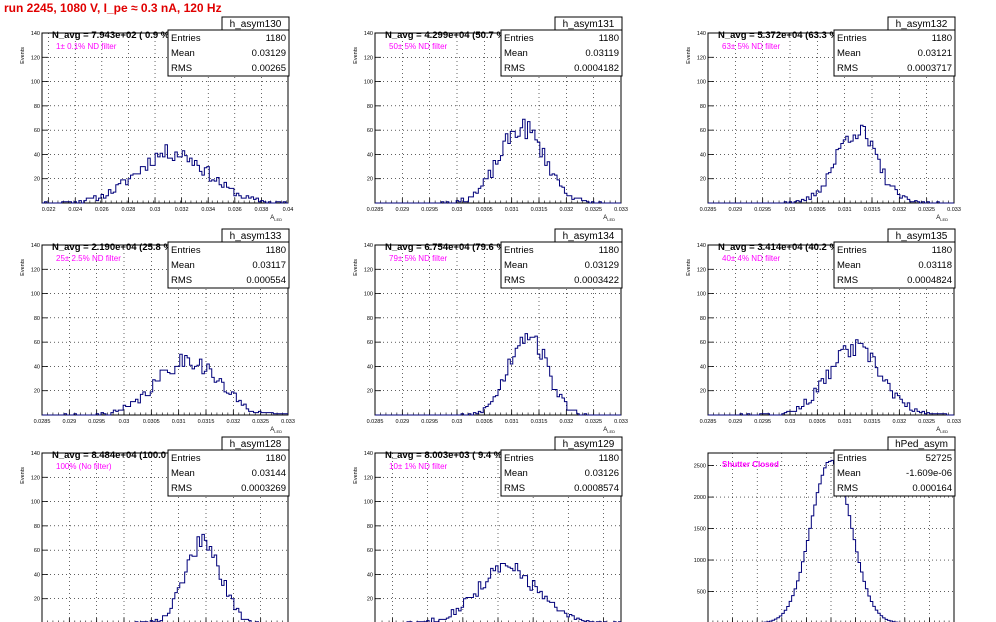 The height and width of the screenshot is (622, 996). What do you see at coordinates (165, 384) in the screenshot?
I see `histogram-line-h_asym133` at bounding box center [165, 384].